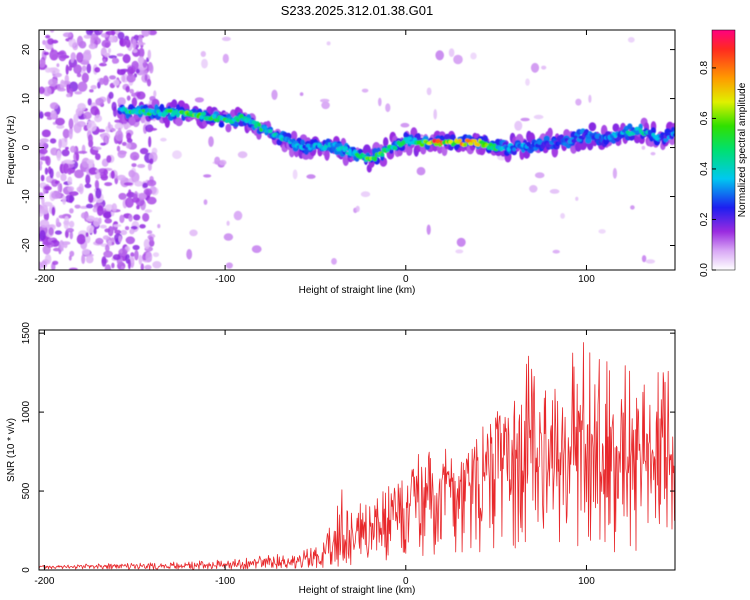 The width and height of the screenshot is (750, 600). I want to click on colorbar-tick-label: 0.8, so click(704, 68).